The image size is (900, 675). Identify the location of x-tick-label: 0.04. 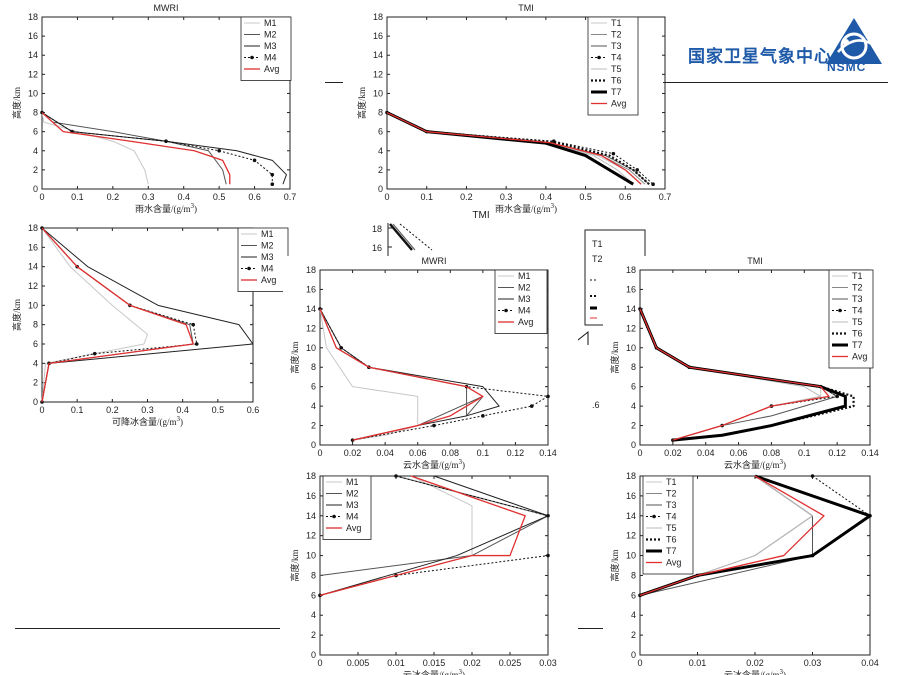
(870, 663).